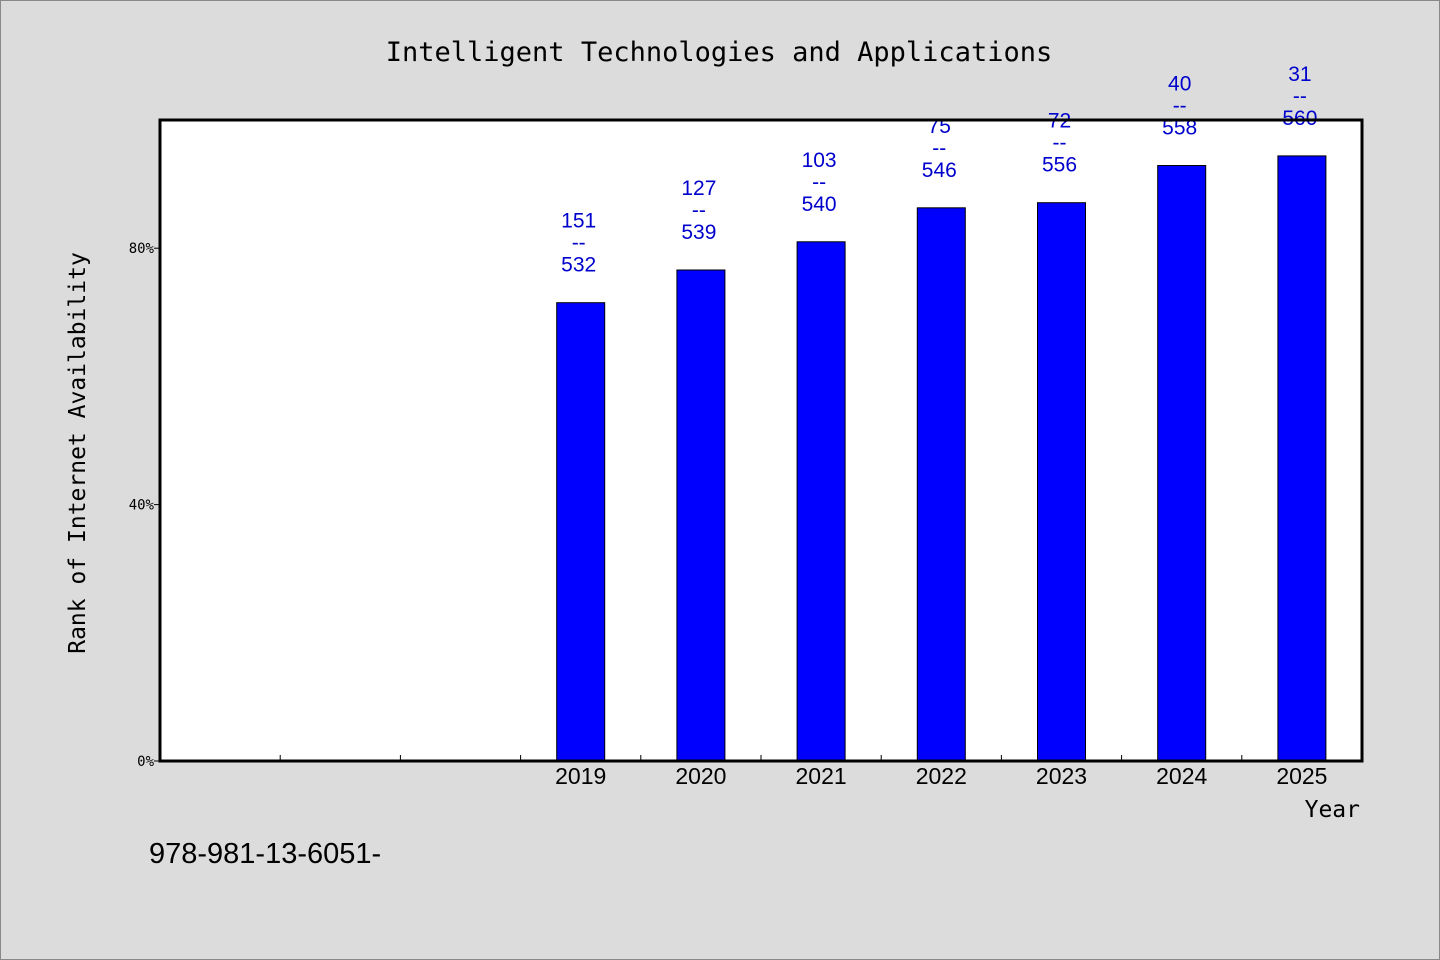  What do you see at coordinates (579, 243) in the screenshot?
I see `data-label-2019-mid: --` at bounding box center [579, 243].